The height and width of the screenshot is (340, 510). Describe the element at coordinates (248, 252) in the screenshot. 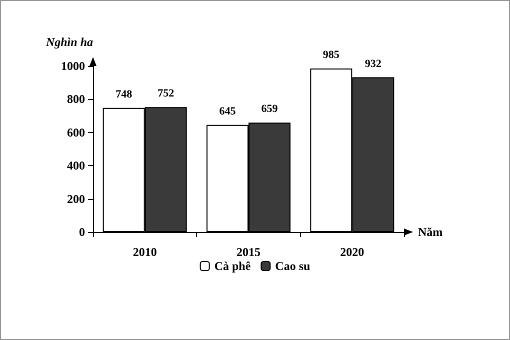

I see `x-tick-label: 2015` at that location.